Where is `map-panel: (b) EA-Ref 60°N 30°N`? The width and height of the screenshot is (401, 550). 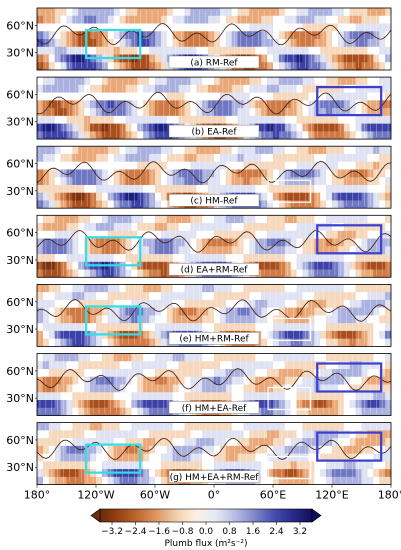 map-panel: (b) EA-Ref 60°N 30°N is located at coordinates (199, 108).